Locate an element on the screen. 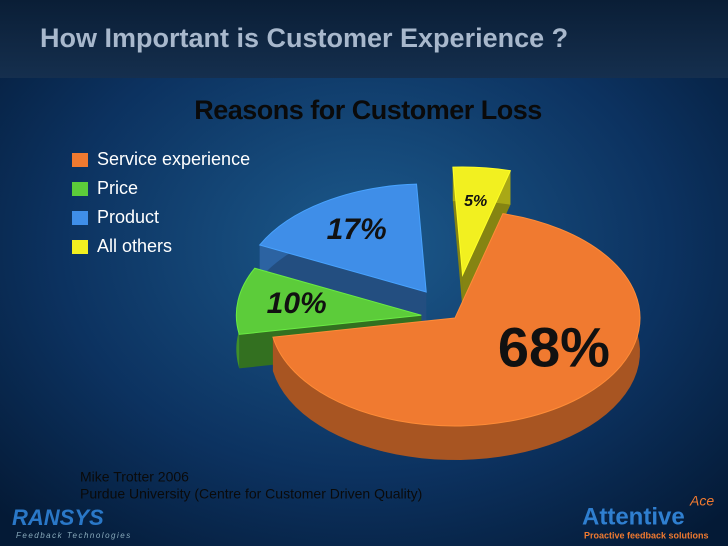 The width and height of the screenshot is (728, 551). legend-label: Product is located at coordinates (128, 217).